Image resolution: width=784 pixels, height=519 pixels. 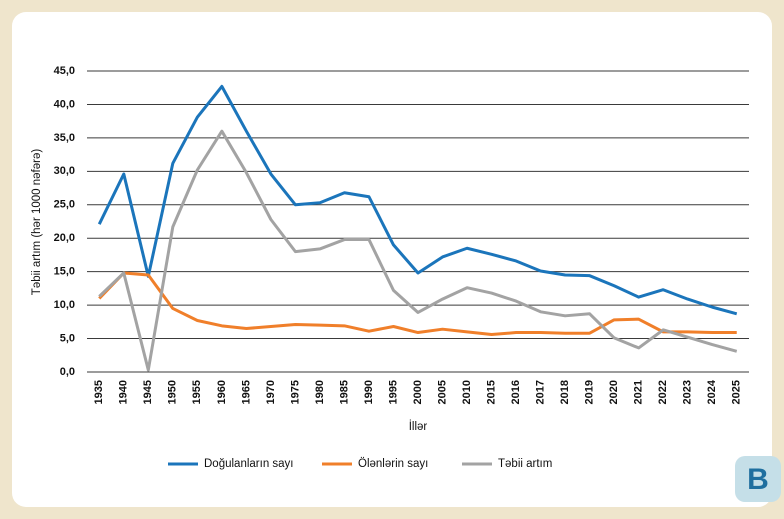 What do you see at coordinates (590, 392) in the screenshot?
I see `x-tick-label: 2019` at bounding box center [590, 392].